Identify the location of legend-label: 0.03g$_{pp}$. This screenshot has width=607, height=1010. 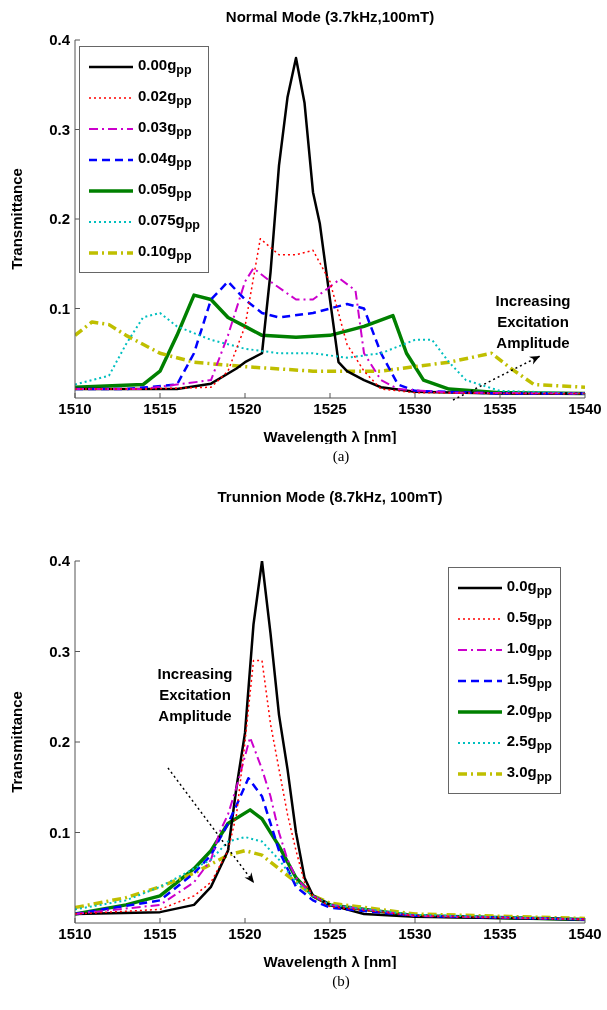
(165, 128).